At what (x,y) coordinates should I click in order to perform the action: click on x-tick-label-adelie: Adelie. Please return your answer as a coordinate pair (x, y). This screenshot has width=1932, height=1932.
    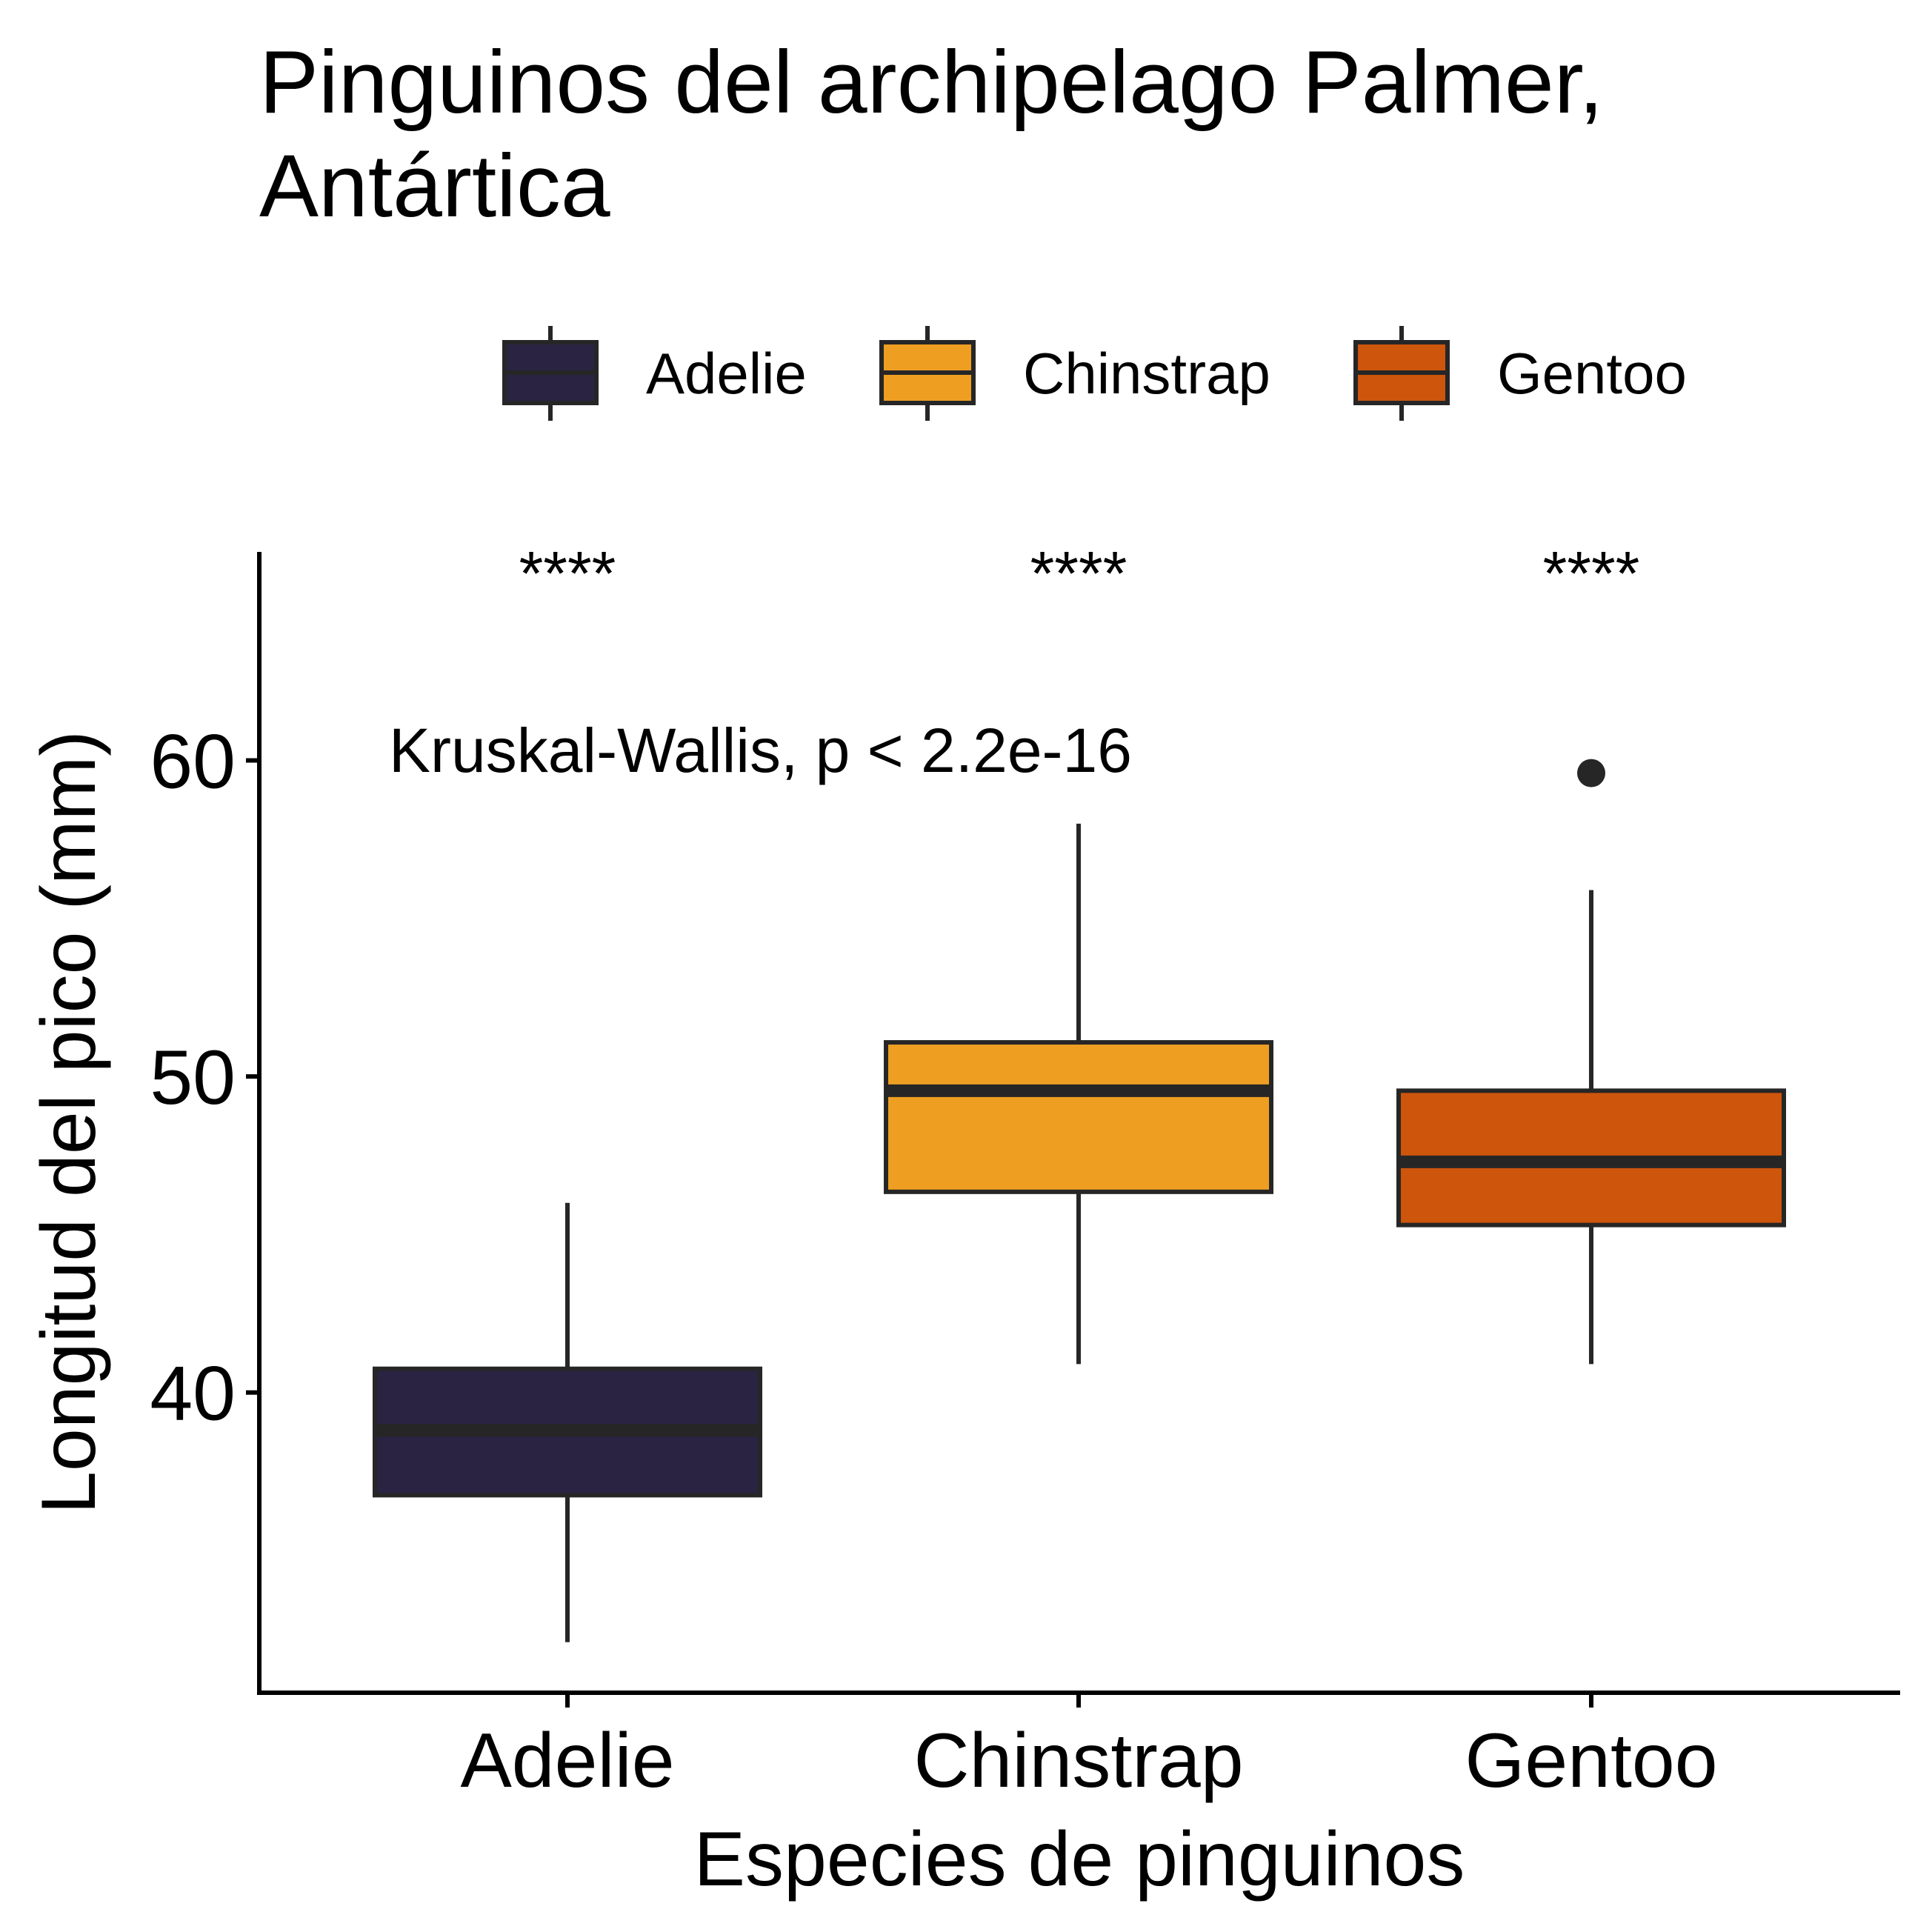
    Looking at the image, I should click on (567, 1761).